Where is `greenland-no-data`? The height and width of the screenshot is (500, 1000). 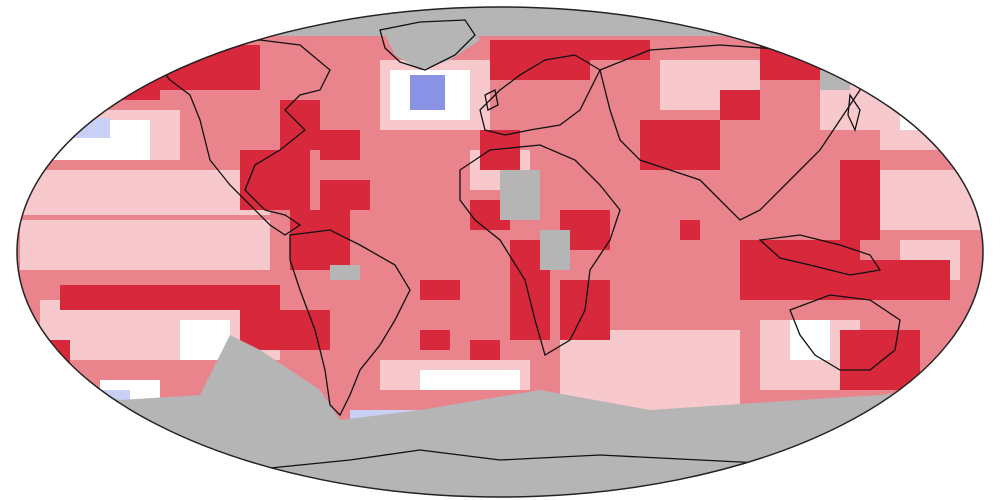 greenland-no-data is located at coordinates (430, 45).